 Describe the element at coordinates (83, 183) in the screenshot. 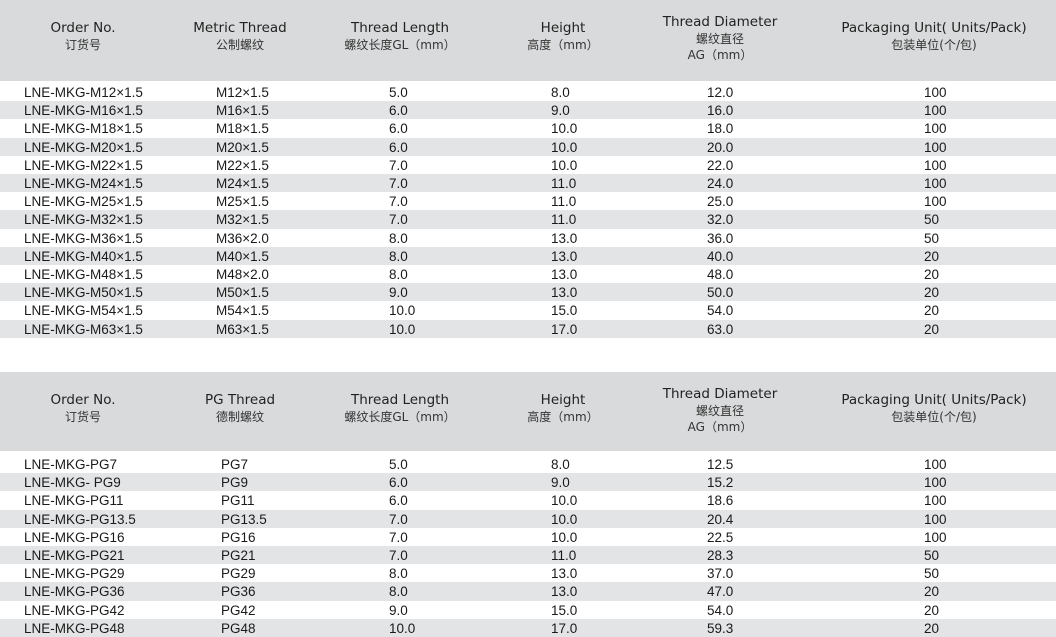

I see `cell-order-no: LNE-MKG-M24×1.5` at that location.